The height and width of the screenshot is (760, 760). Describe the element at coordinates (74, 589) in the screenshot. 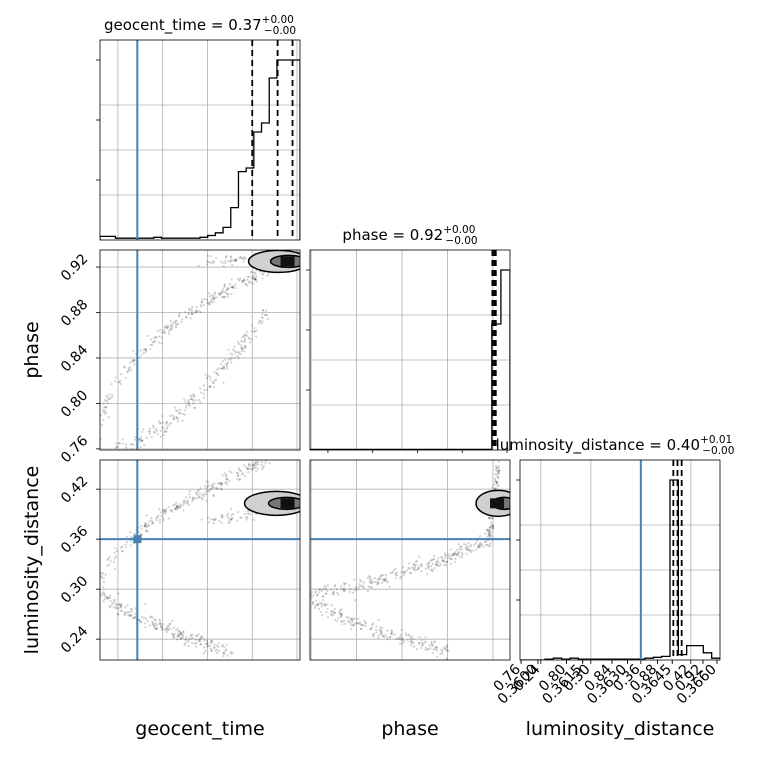

I see `y-tick-label: 0.30` at that location.